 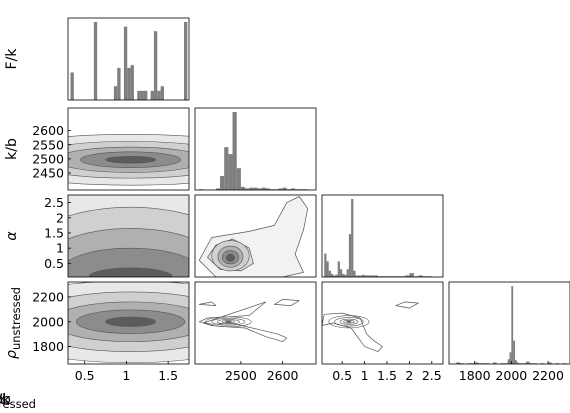 What do you see at coordinates (60, 248) in the screenshot?
I see `y-tick-label: 1` at bounding box center [60, 248].